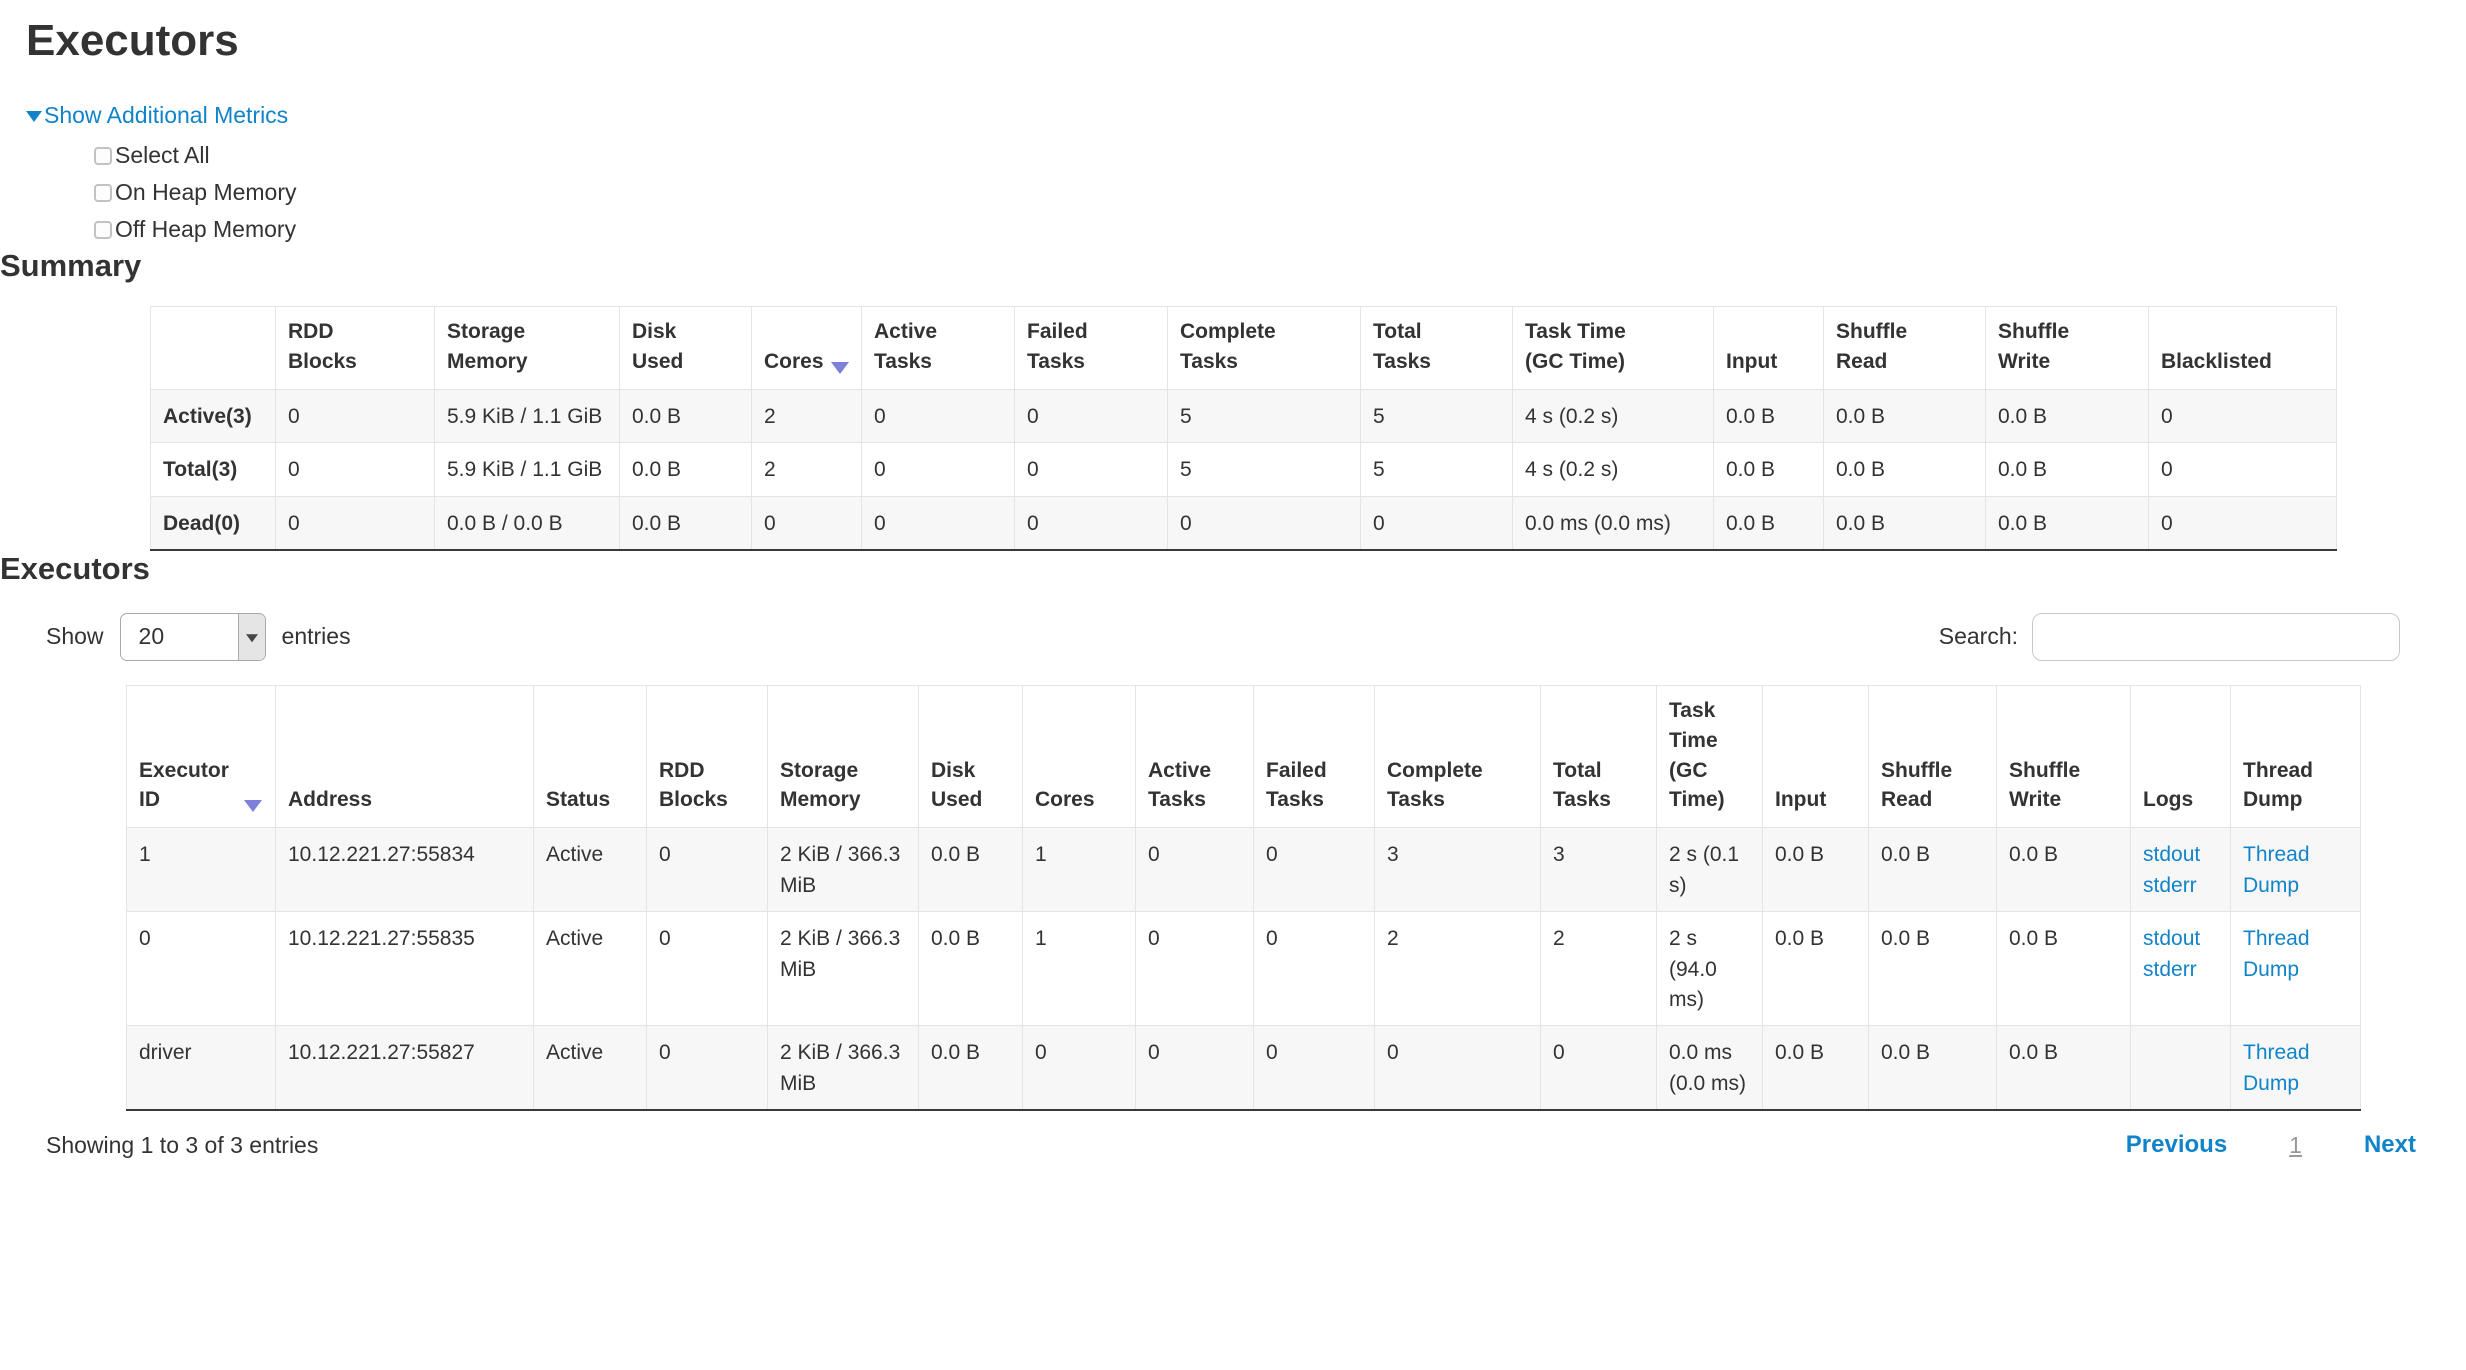 Image resolution: width=2466 pixels, height=1370 pixels. I want to click on show-additional-metrics-label: Show Additional Metrics, so click(166, 115).